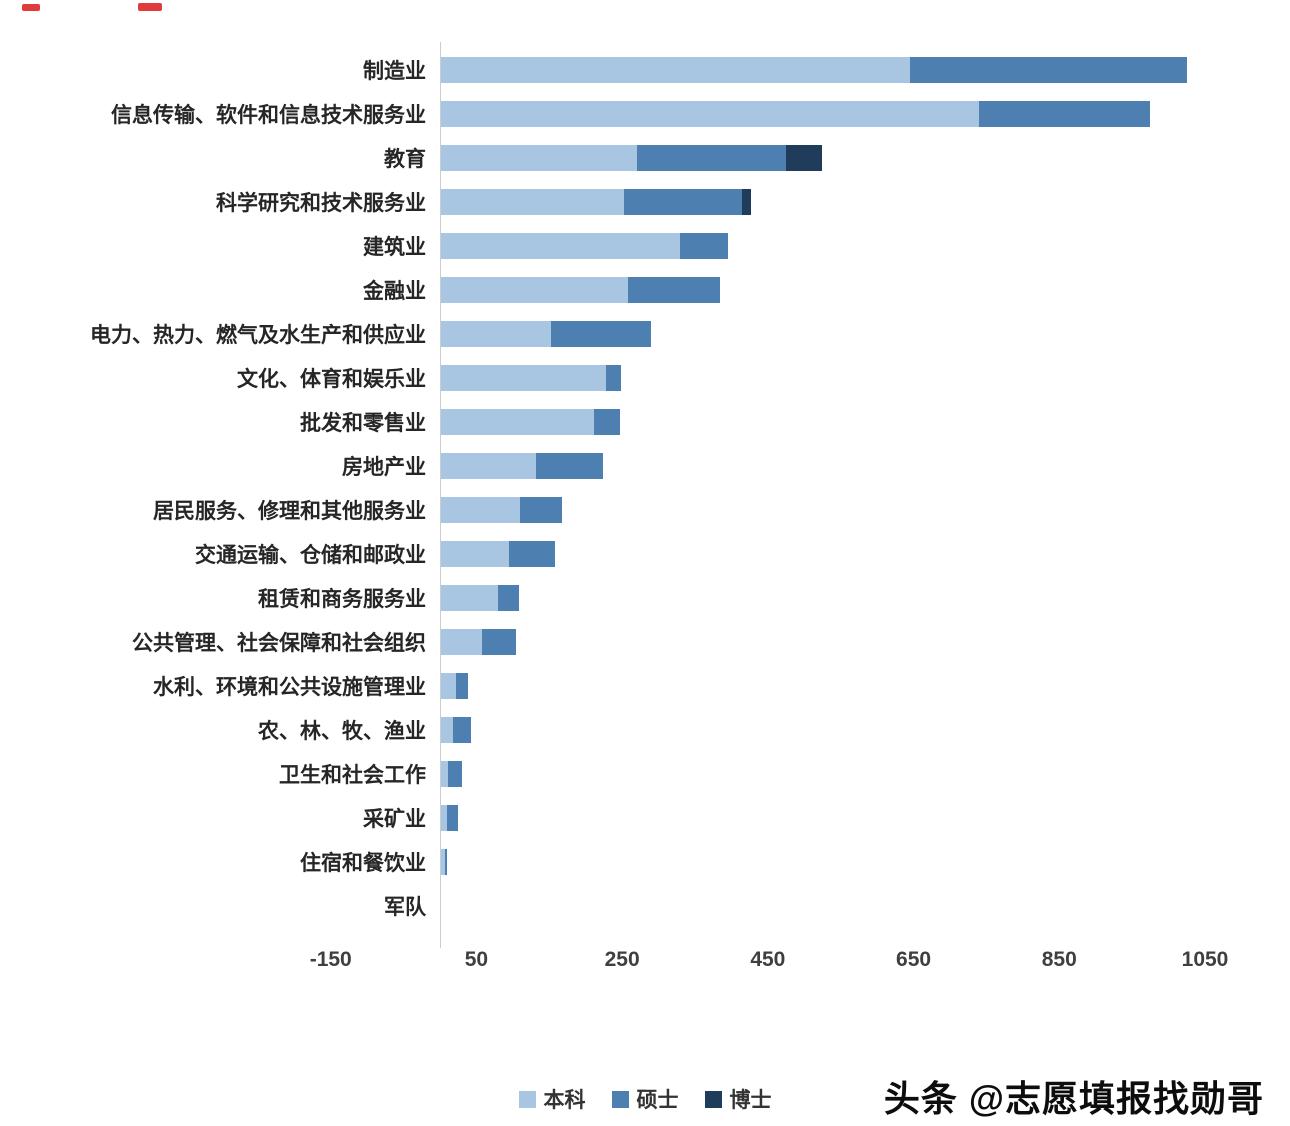 This screenshot has height=1126, width=1290. What do you see at coordinates (258, 335) in the screenshot?
I see `category-label: 电力、热力、燃气及水生产和供应业` at bounding box center [258, 335].